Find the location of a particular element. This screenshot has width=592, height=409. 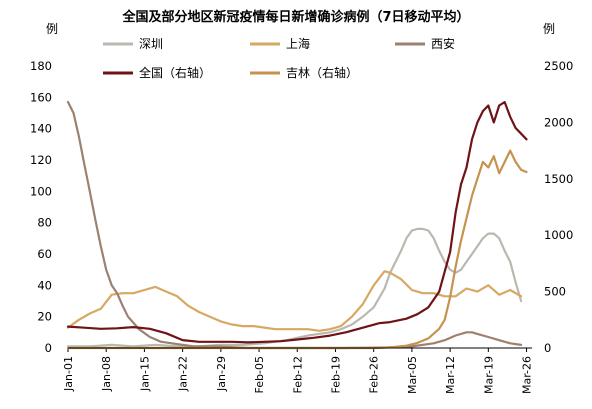

x-tick-label: Mar-12 is located at coordinates (450, 375).